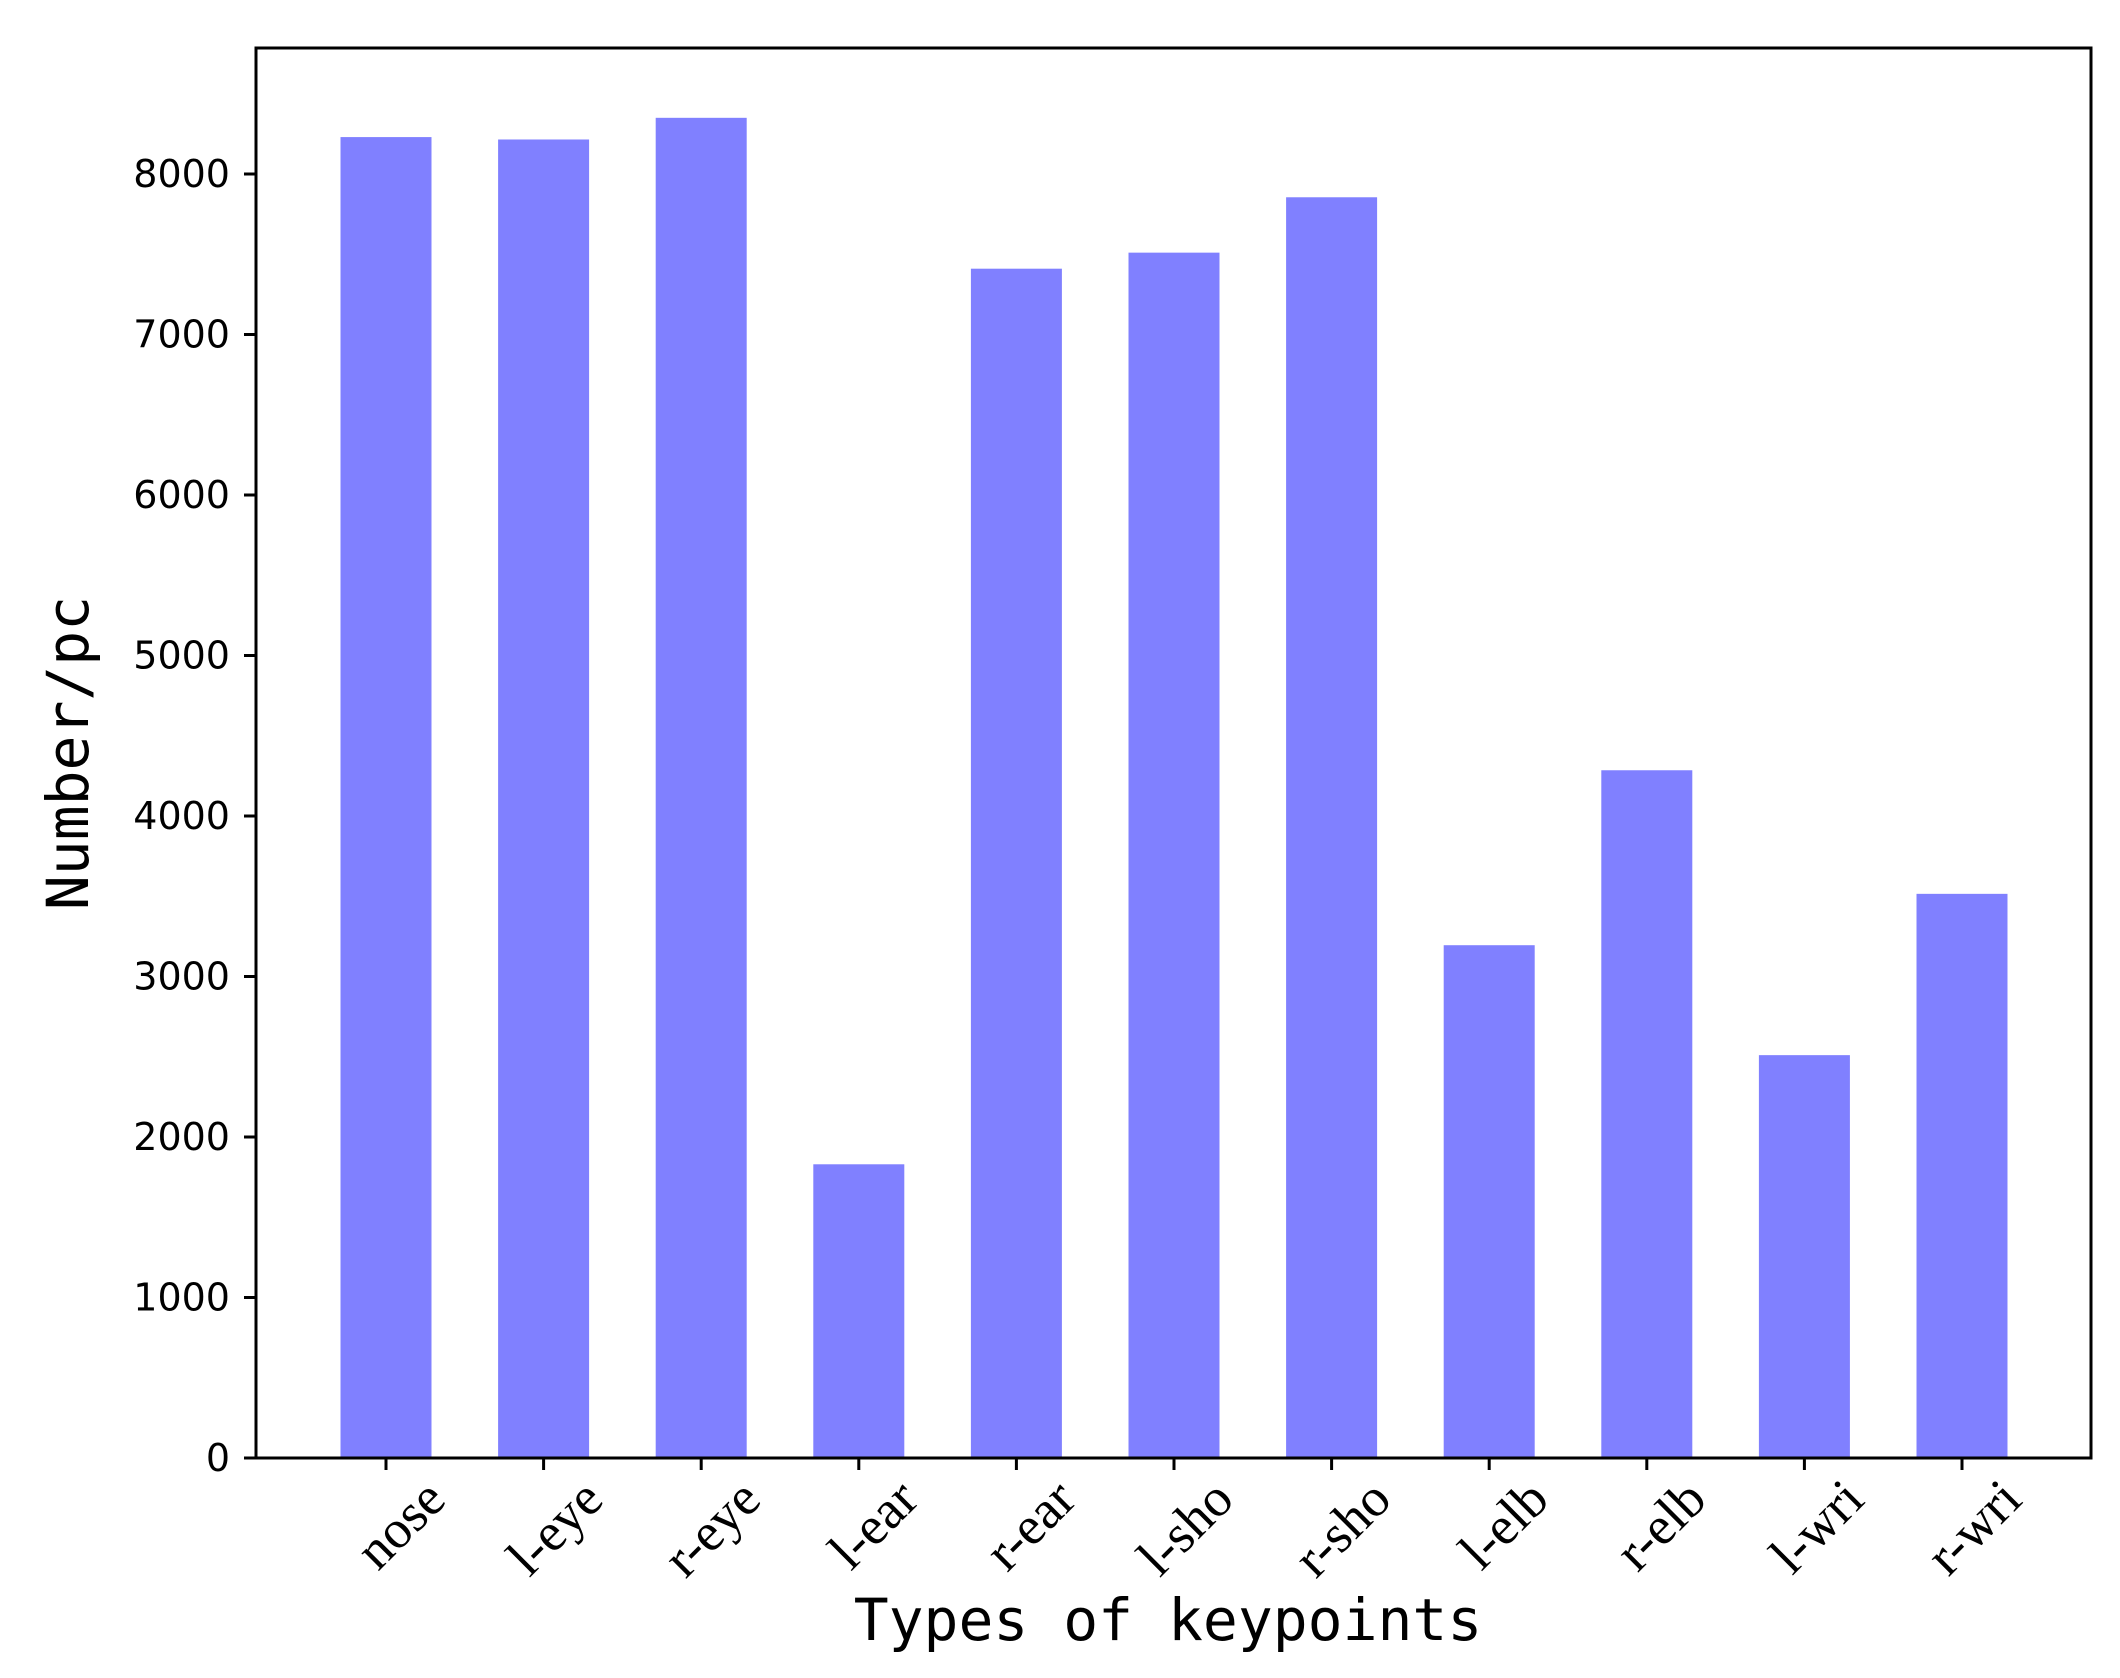 This screenshot has width=2120, height=1678. What do you see at coordinates (181, 1298) in the screenshot?
I see `y-tick-label: 1000` at bounding box center [181, 1298].